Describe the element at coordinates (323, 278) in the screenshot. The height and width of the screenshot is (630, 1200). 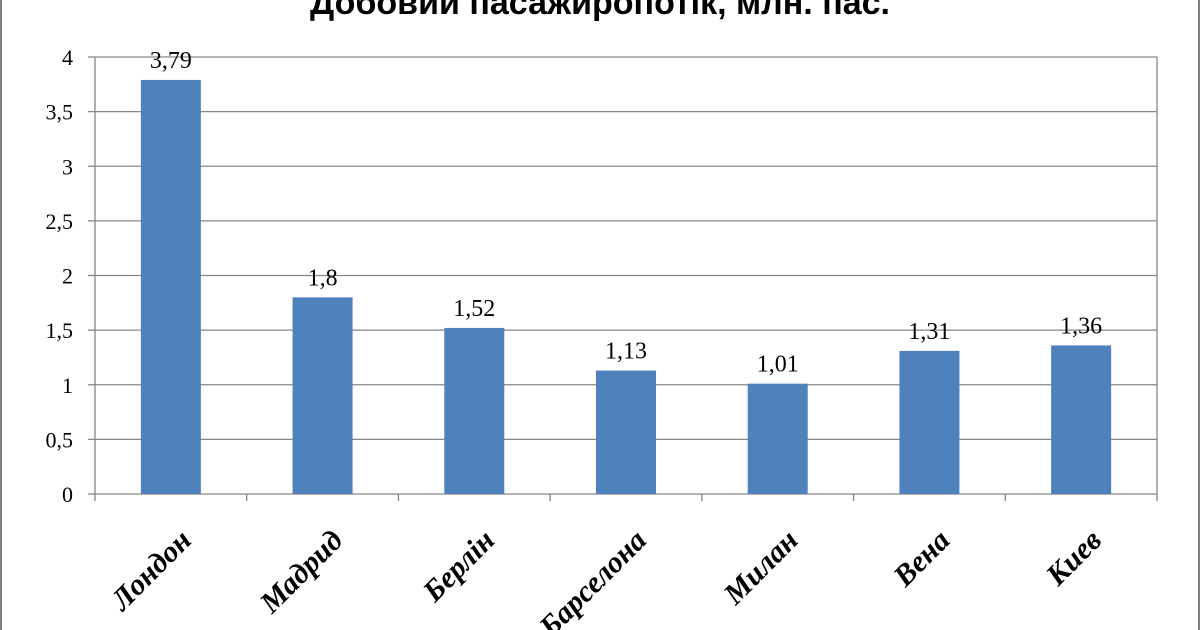
I see `data-label: 1,8` at that location.